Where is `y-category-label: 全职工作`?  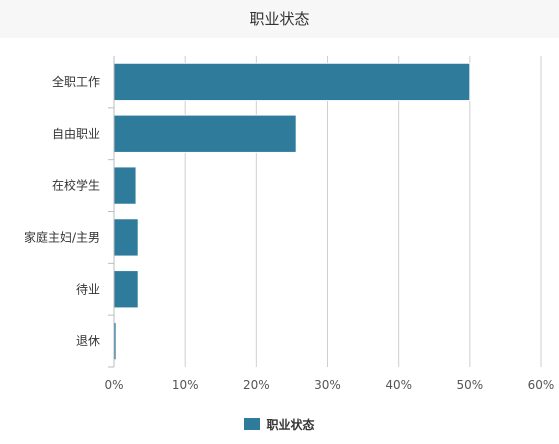
y-category-label: 全职工作 is located at coordinates (76, 81).